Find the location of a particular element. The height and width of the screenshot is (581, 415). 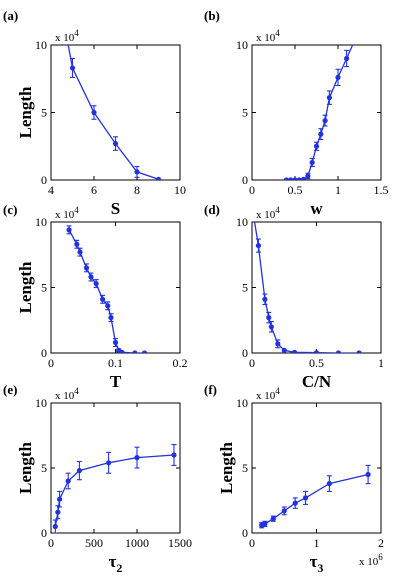

x-axis-label: w is located at coordinates (316, 208).